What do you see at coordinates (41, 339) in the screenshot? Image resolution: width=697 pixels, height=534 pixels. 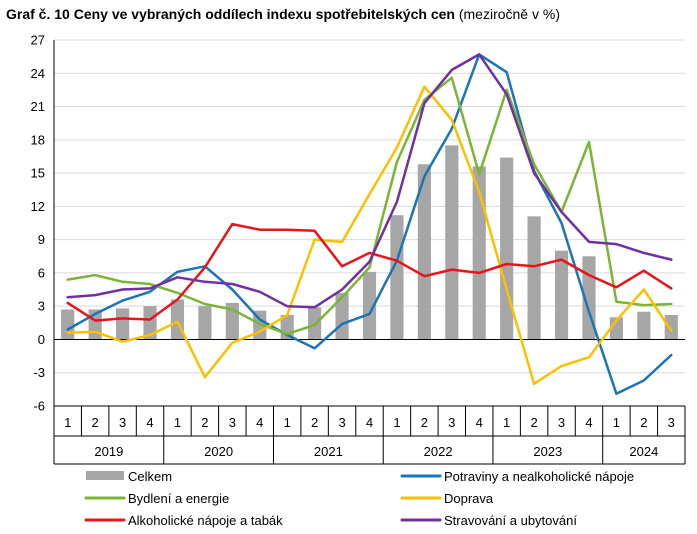 I see `y-tick-label: 0` at bounding box center [41, 339].